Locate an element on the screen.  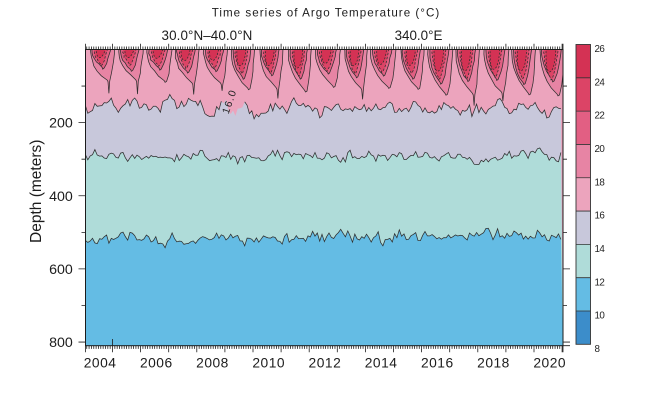
svg-text: 14 is located at coordinates (600, 249).